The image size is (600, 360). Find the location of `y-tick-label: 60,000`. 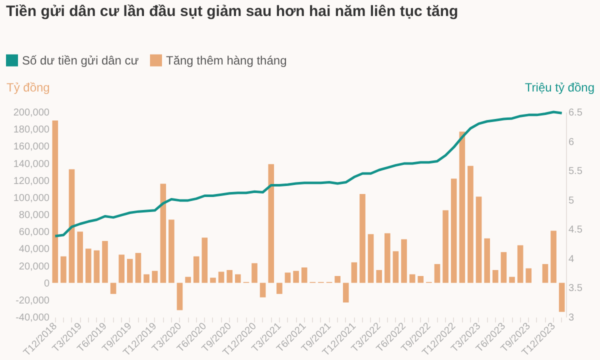

y-tick-label: 60,000 is located at coordinates (34, 232).